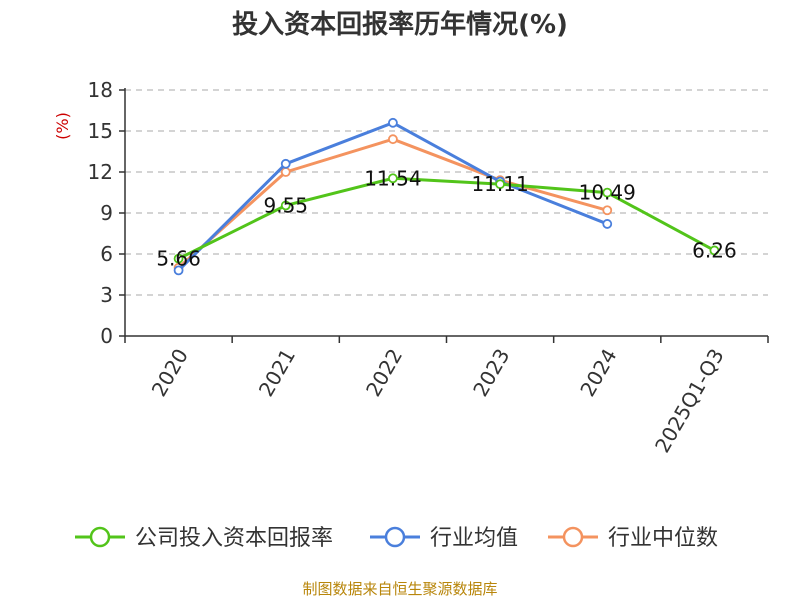 The image size is (800, 600). Describe the element at coordinates (474, 538) in the screenshot. I see `legend-label: 行业均值` at that location.